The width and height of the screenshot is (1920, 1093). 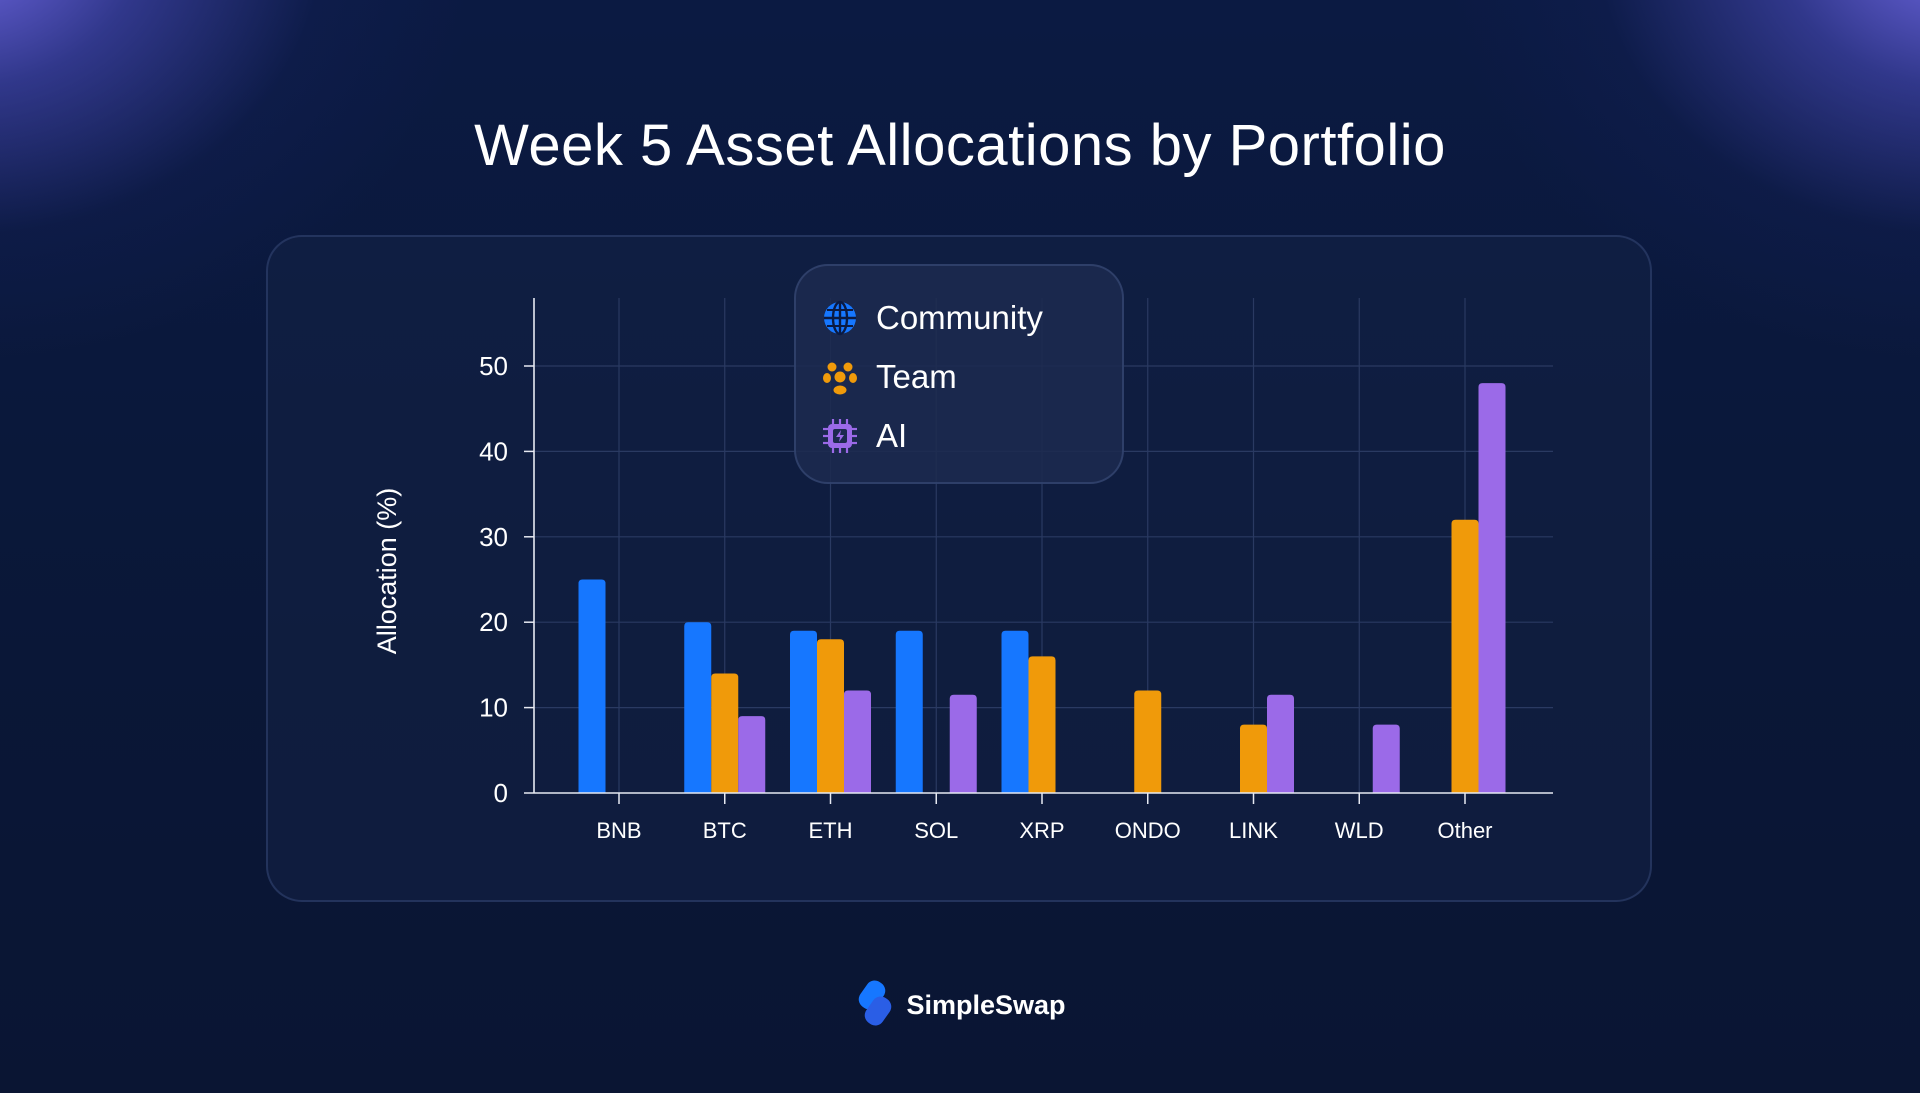 I want to click on bar-ai-wld, so click(x=1386, y=758).